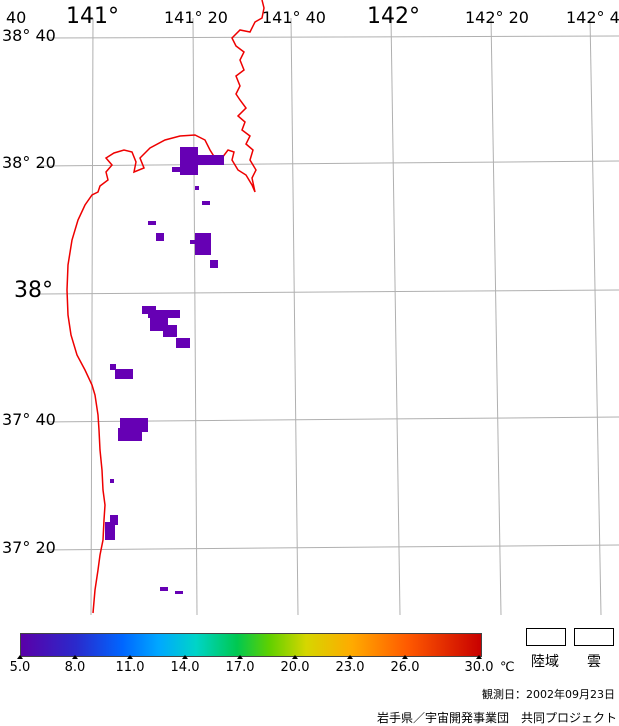  What do you see at coordinates (405, 667) in the screenshot?
I see `colorbar-tick-label: 26.0` at bounding box center [405, 667].